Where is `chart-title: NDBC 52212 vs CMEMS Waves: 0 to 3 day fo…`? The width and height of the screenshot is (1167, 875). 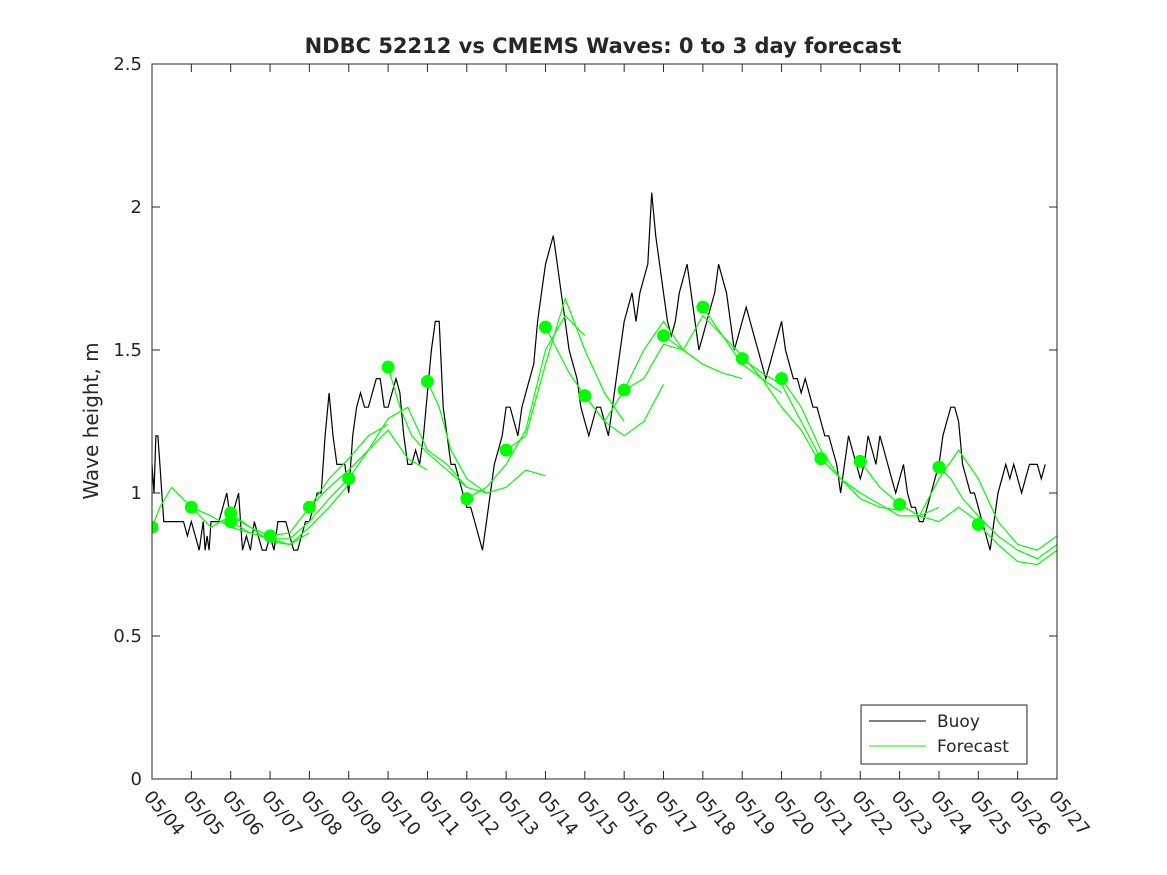 chart-title: NDBC 52212 vs CMEMS Waves: 0 to 3 day fo… is located at coordinates (603, 46).